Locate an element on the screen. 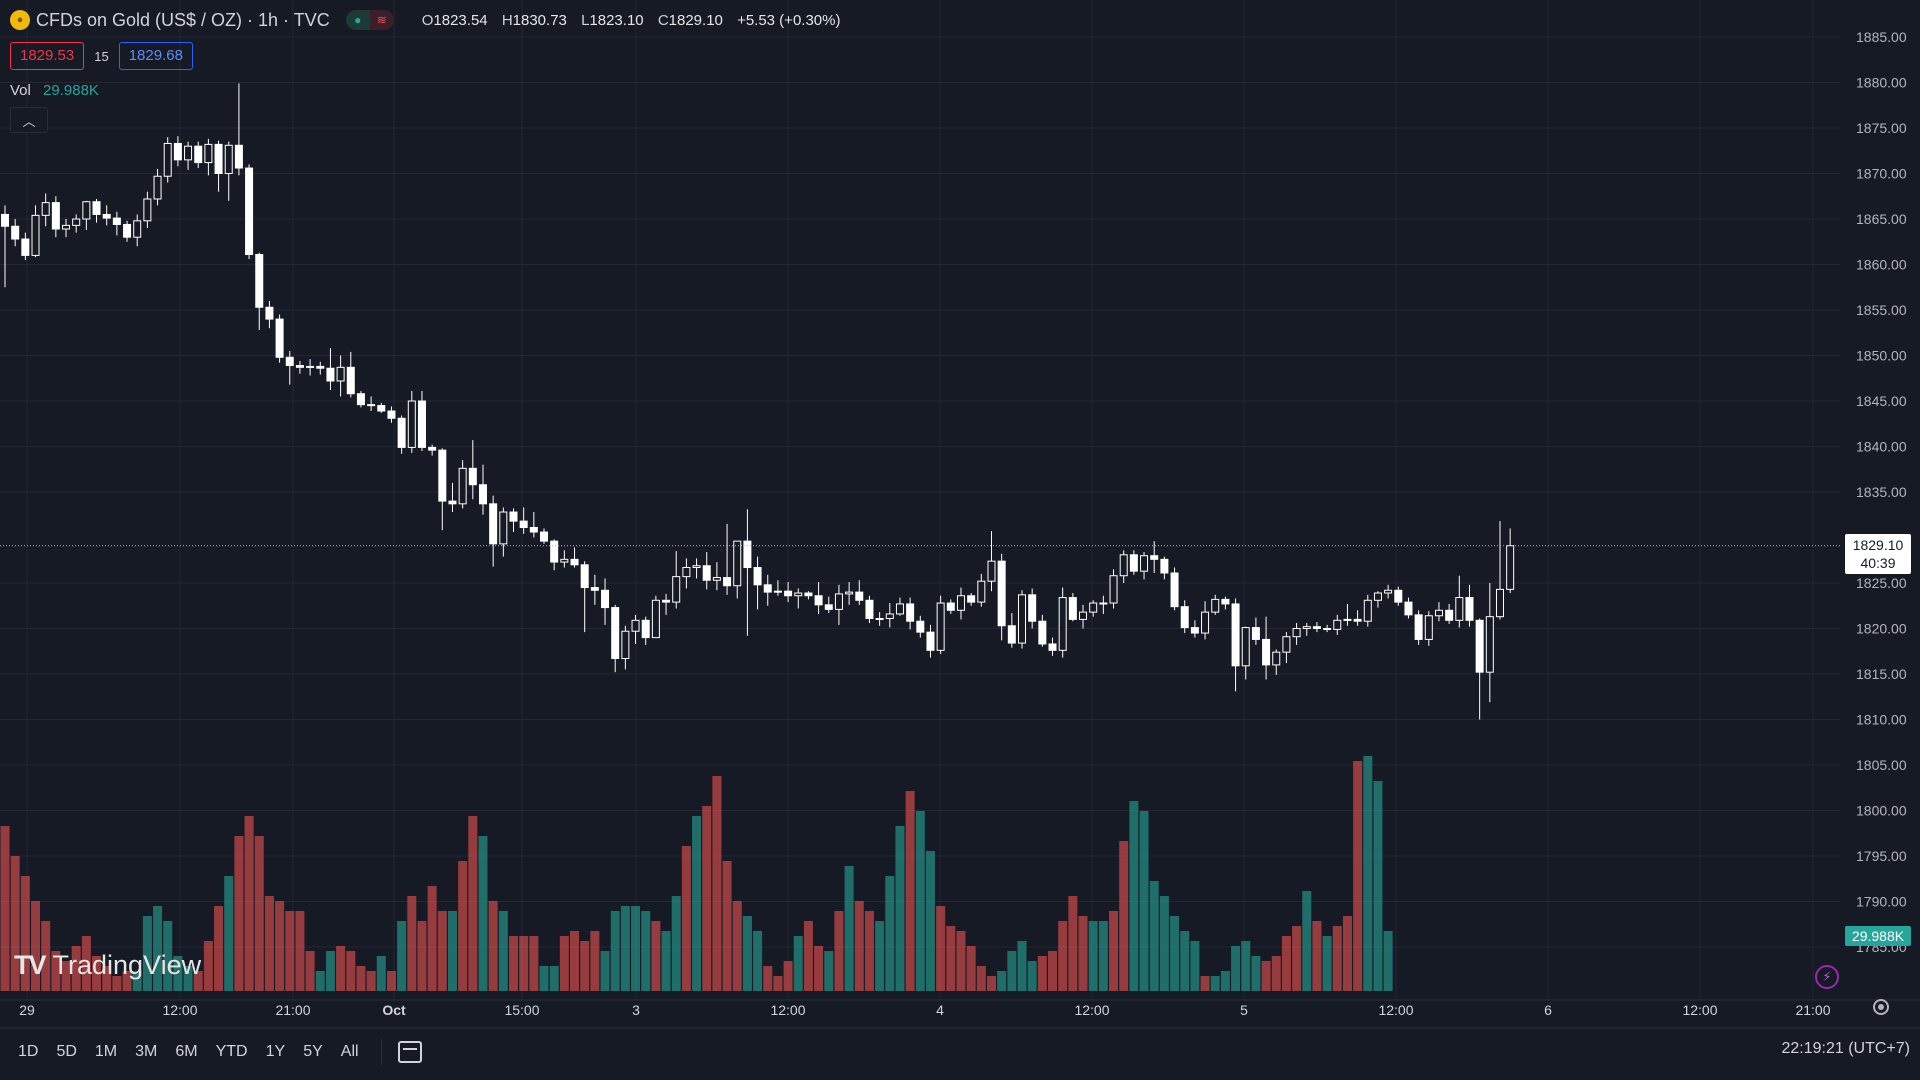 Image resolution: width=1920 pixels, height=1080 pixels. gear-icon is located at coordinates (1881, 1007).